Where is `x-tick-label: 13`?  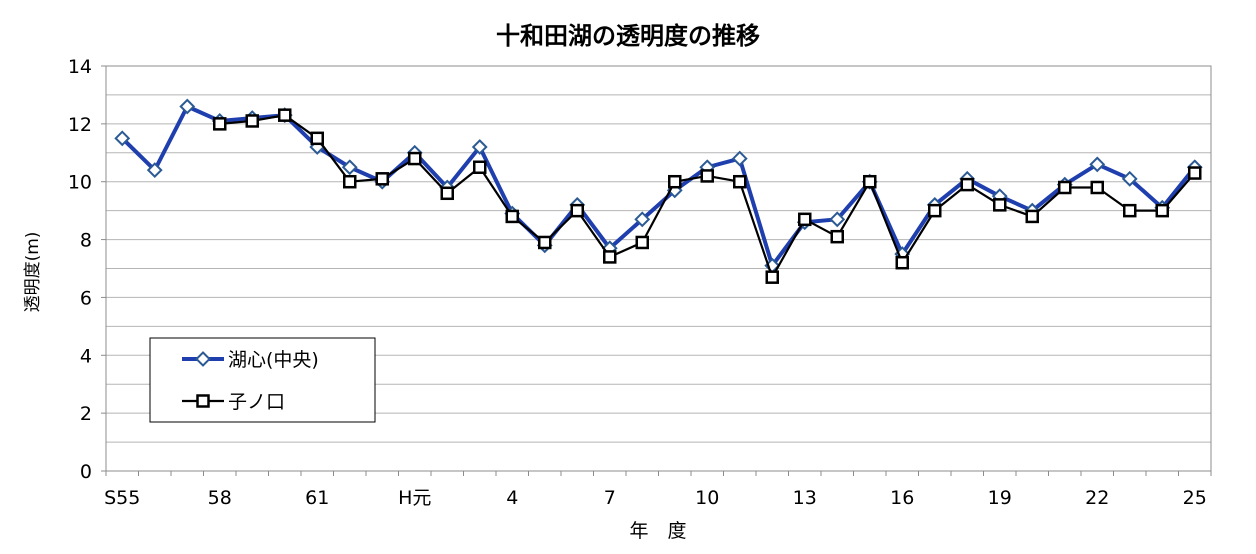
x-tick-label: 13 is located at coordinates (805, 498).